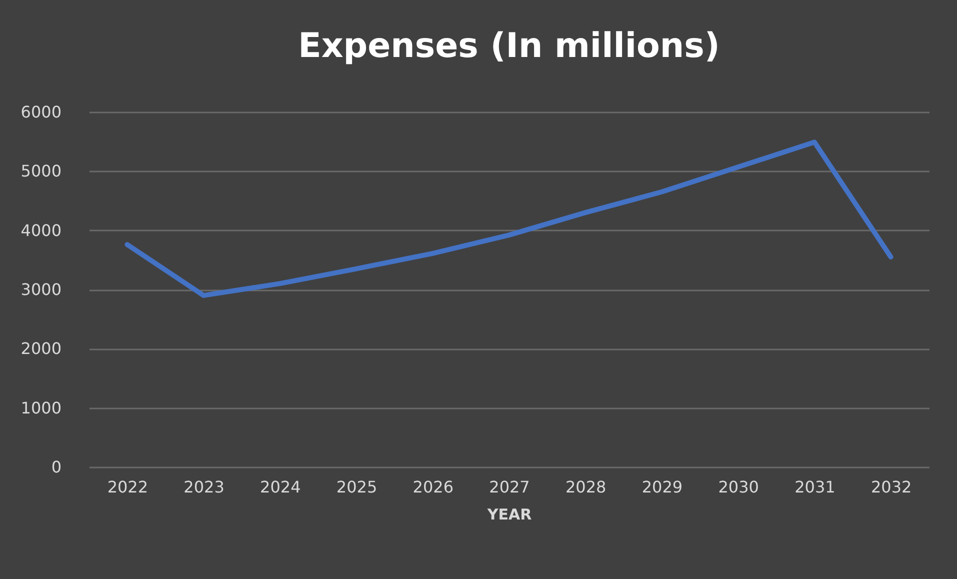  I want to click on y-tick-label: 6000, so click(41, 112).